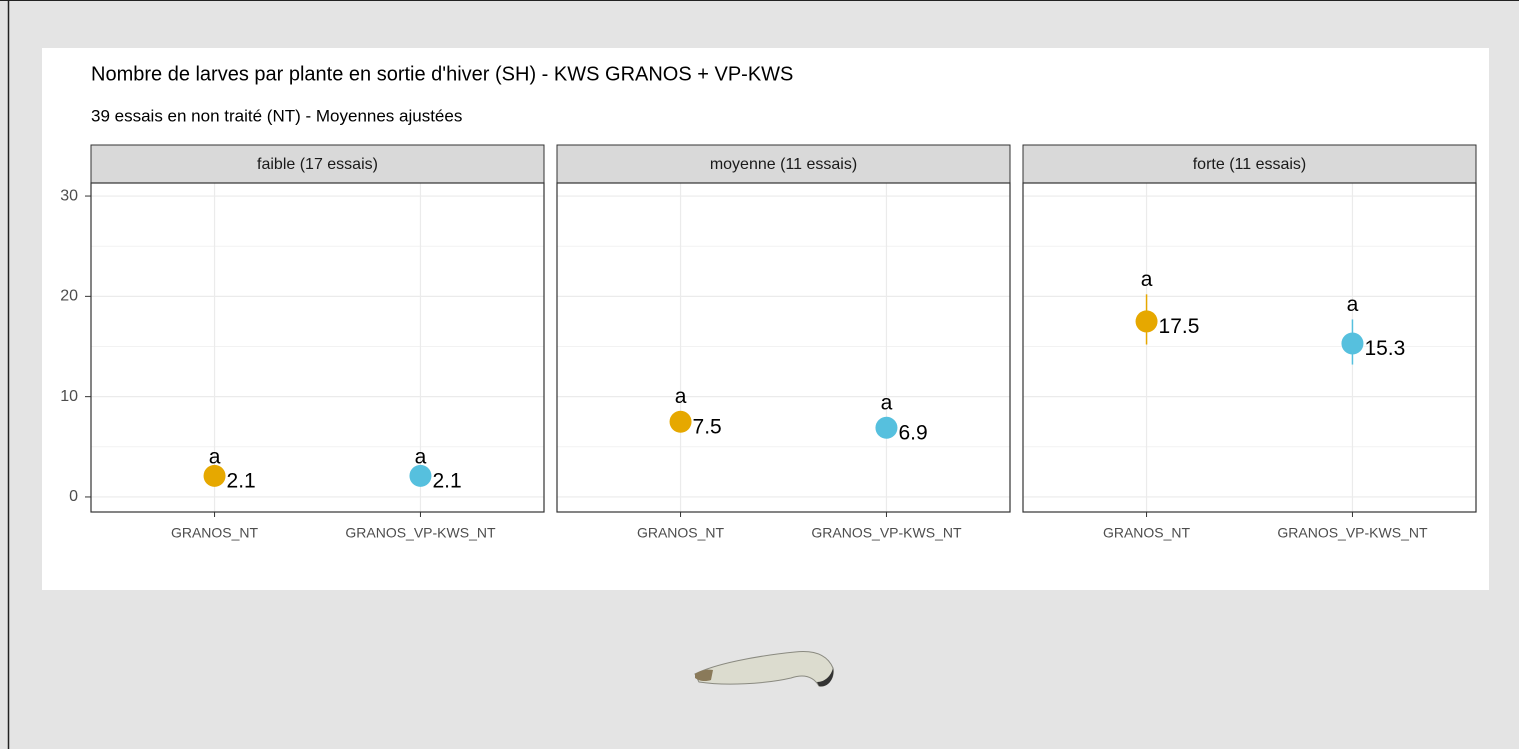 The image size is (1519, 749). I want to click on facet-label: moyenne (11 essais), so click(783, 164).